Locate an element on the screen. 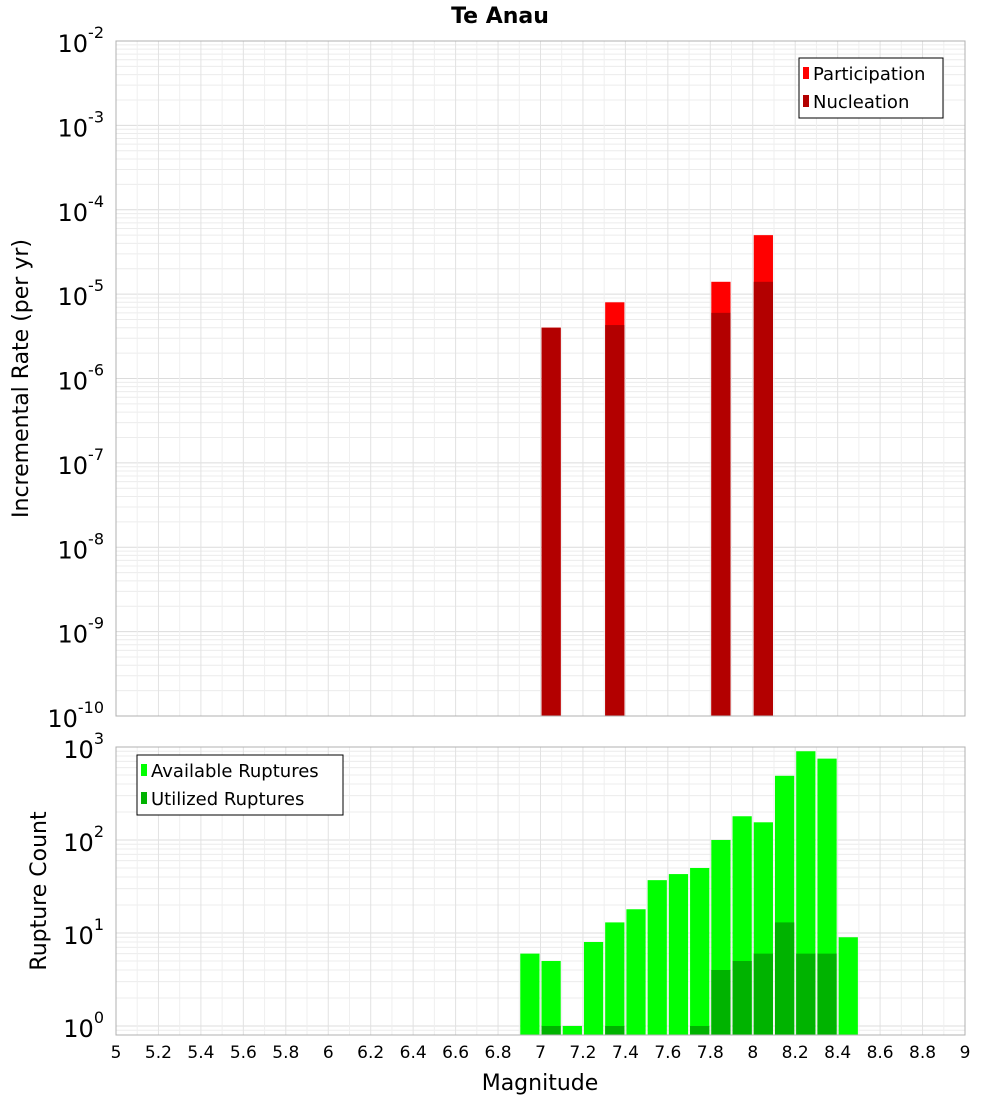  x-tick-label: 7.6 is located at coordinates (667, 1053).